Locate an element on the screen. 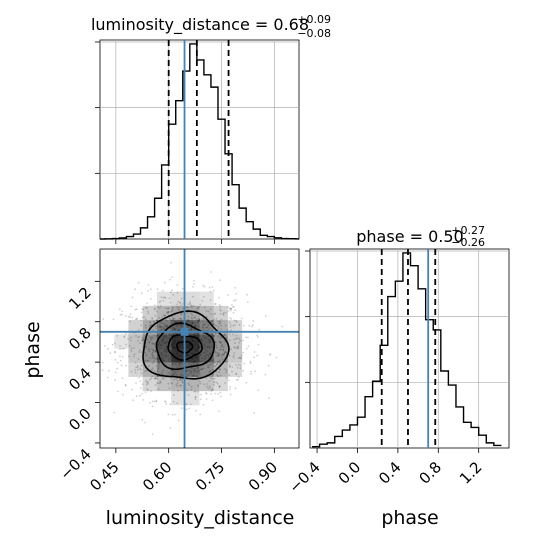 The image size is (550, 550). phase-title-minus: −0.26 is located at coordinates (468, 242).